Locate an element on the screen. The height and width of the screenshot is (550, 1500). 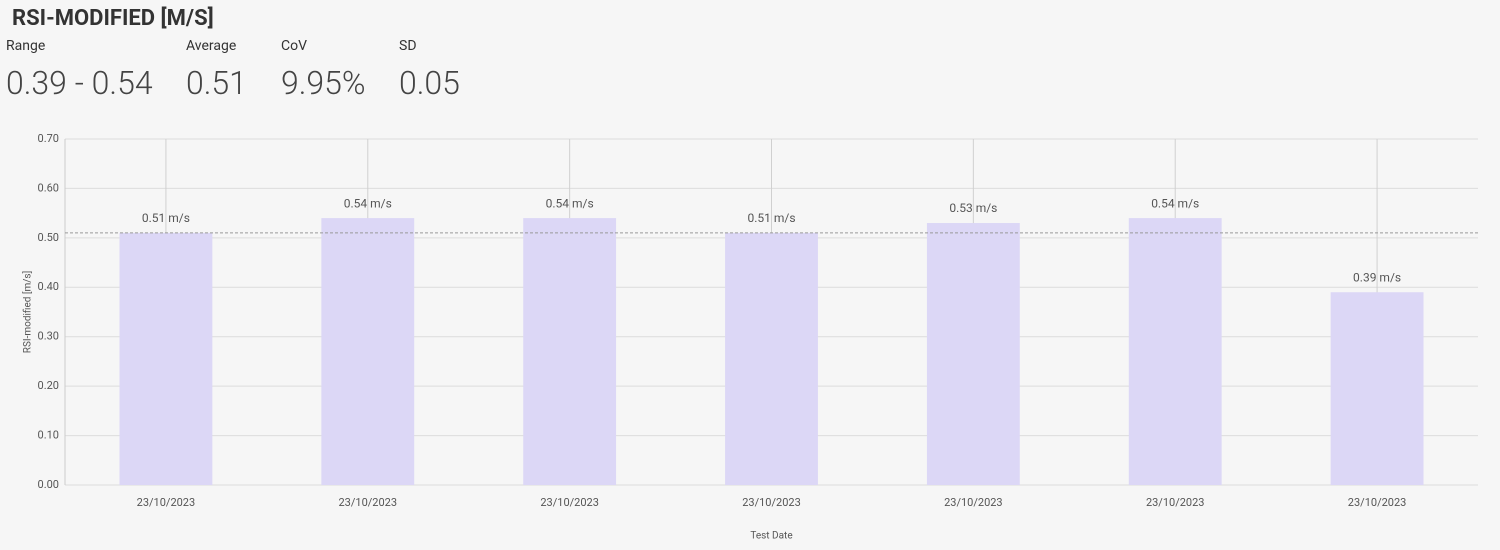
data-label: 0.53 m/s is located at coordinates (973, 208).